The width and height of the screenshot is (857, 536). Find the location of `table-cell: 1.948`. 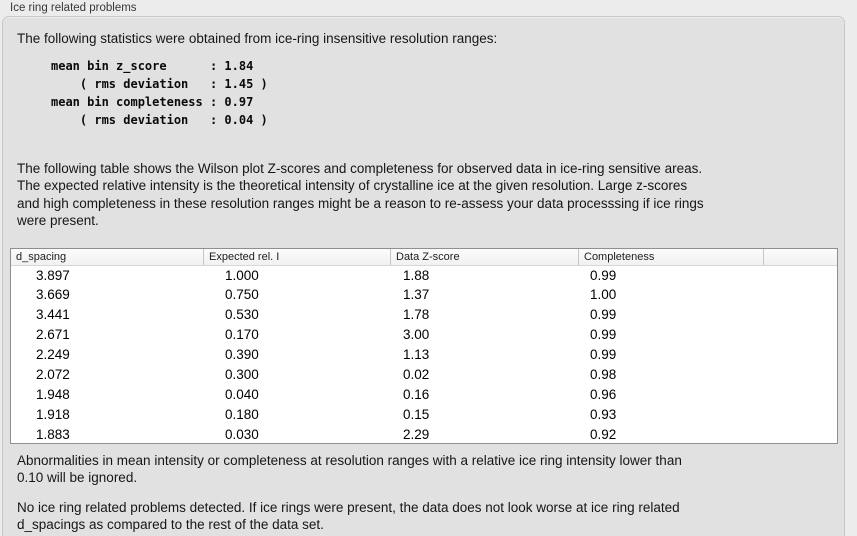

table-cell: 1.948 is located at coordinates (53, 394).